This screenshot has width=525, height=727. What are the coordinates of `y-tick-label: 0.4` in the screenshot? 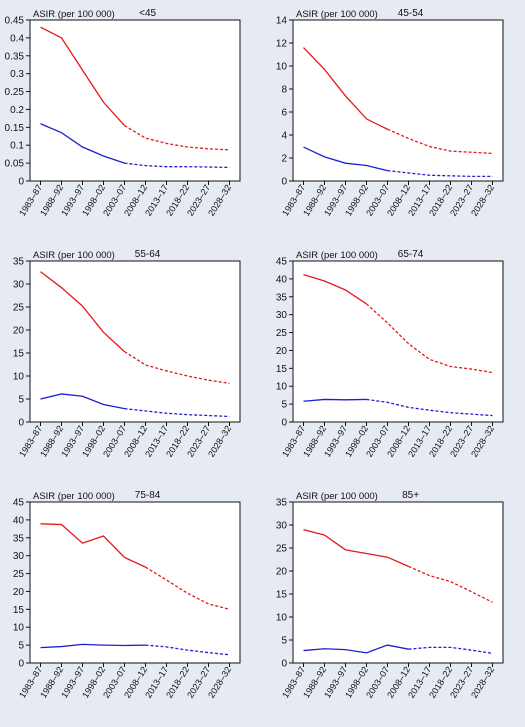 It's located at (17, 38).